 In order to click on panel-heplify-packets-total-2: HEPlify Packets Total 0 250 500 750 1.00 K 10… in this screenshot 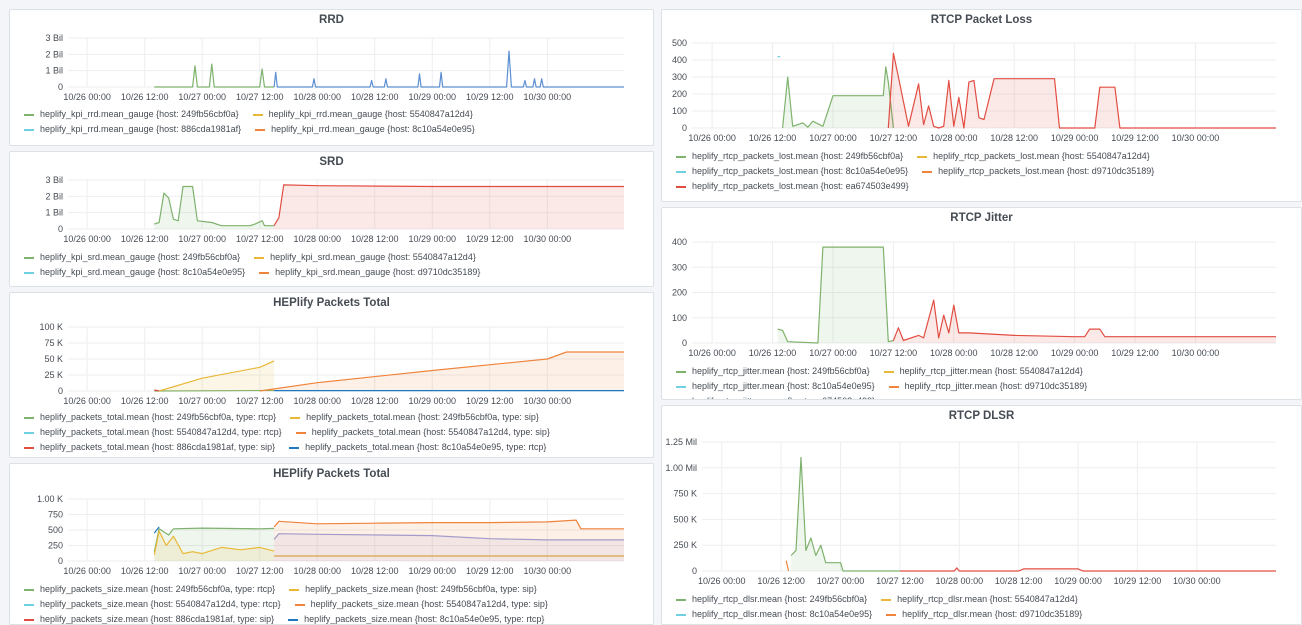, I will do `click(331, 544)`.